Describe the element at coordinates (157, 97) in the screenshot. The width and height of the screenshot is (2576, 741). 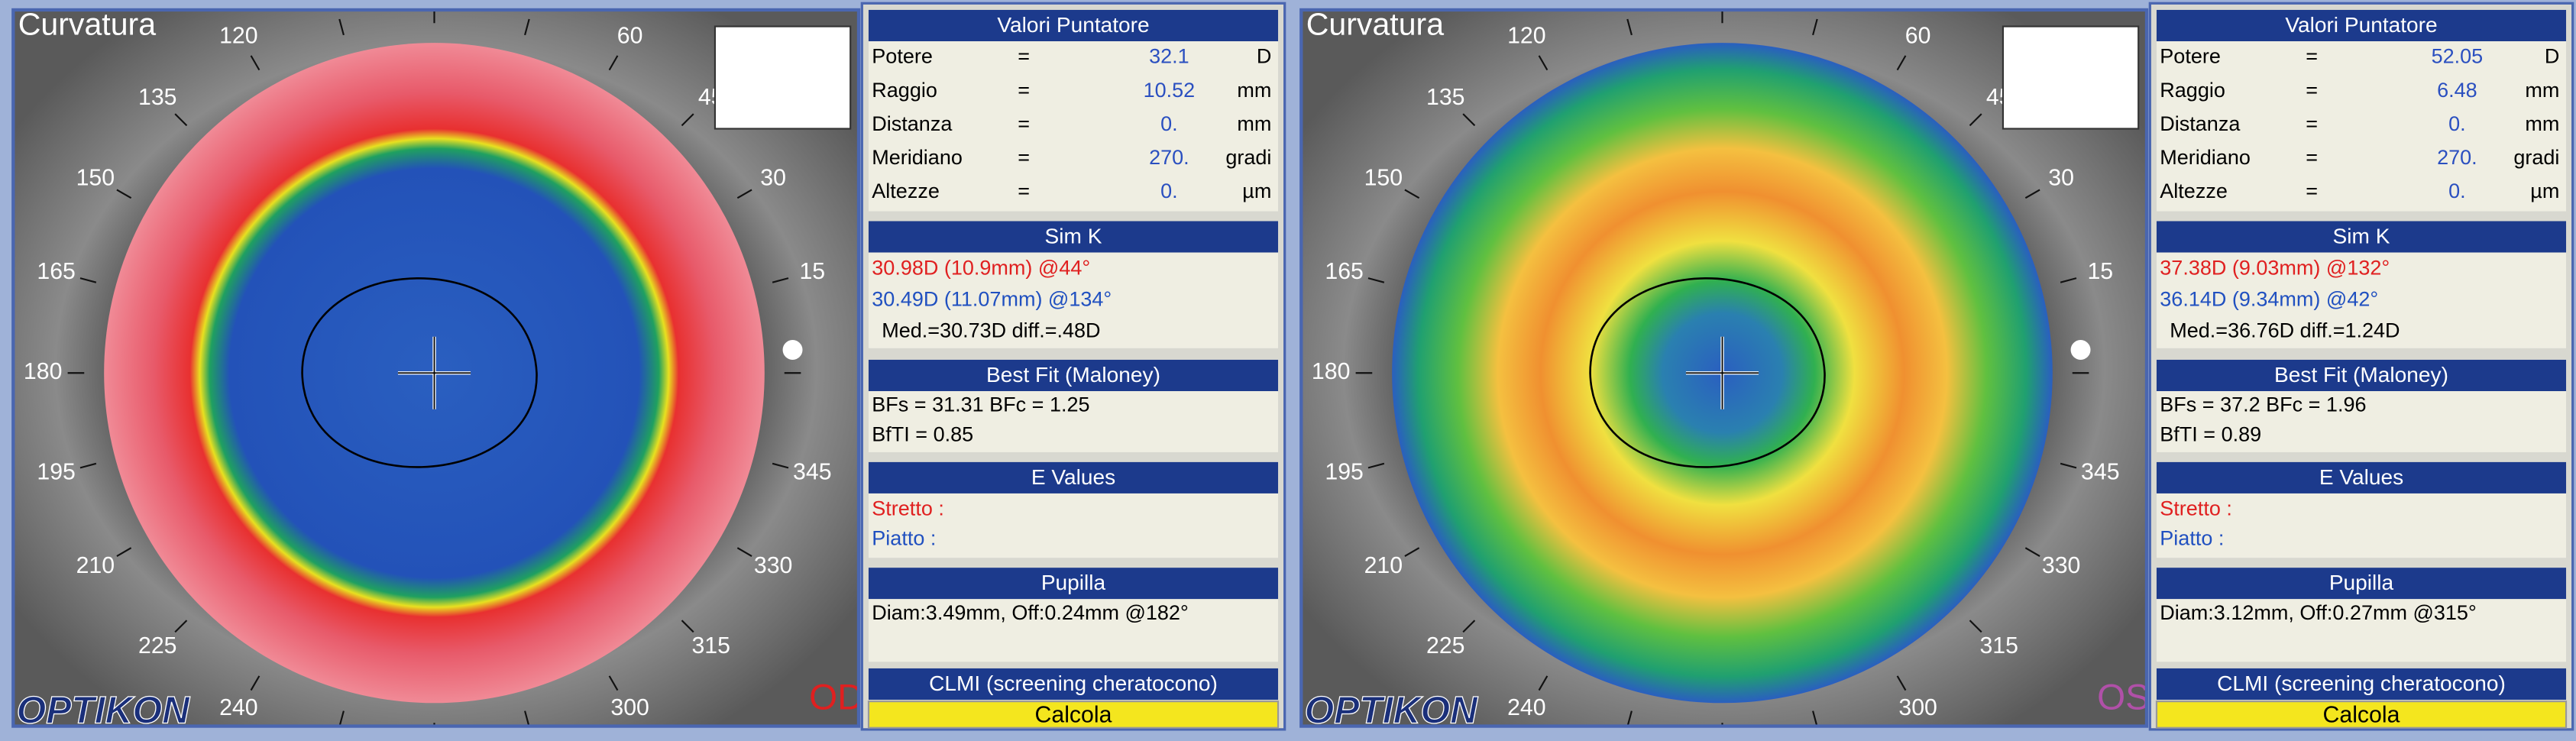
I see `meridian-label: 135` at that location.